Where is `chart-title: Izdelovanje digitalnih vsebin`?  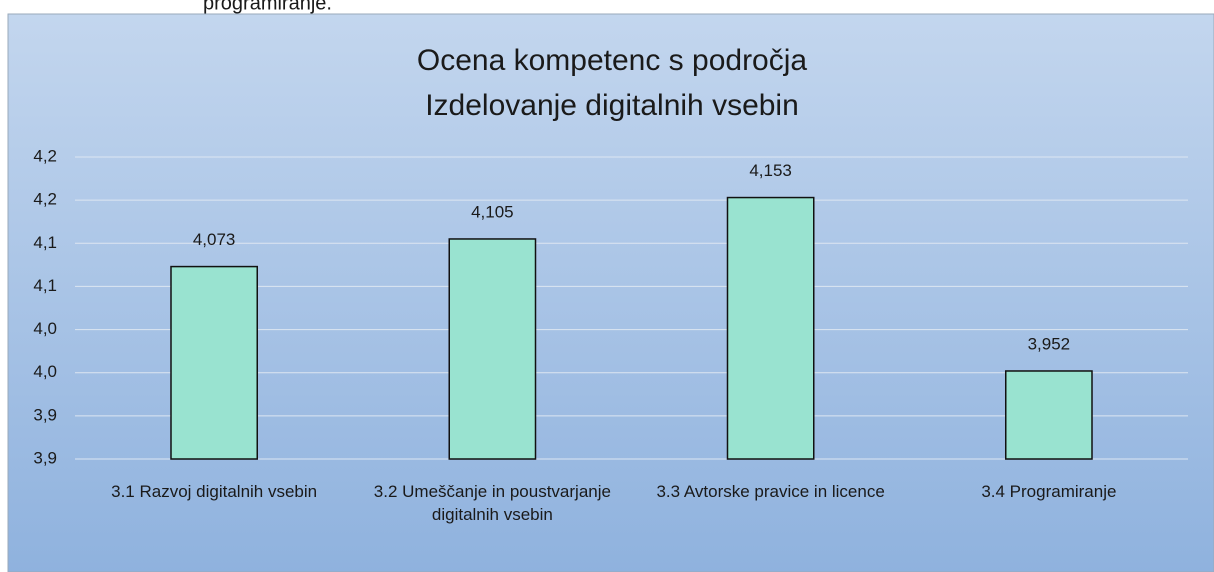 chart-title: Izdelovanje digitalnih vsebin is located at coordinates (612, 105).